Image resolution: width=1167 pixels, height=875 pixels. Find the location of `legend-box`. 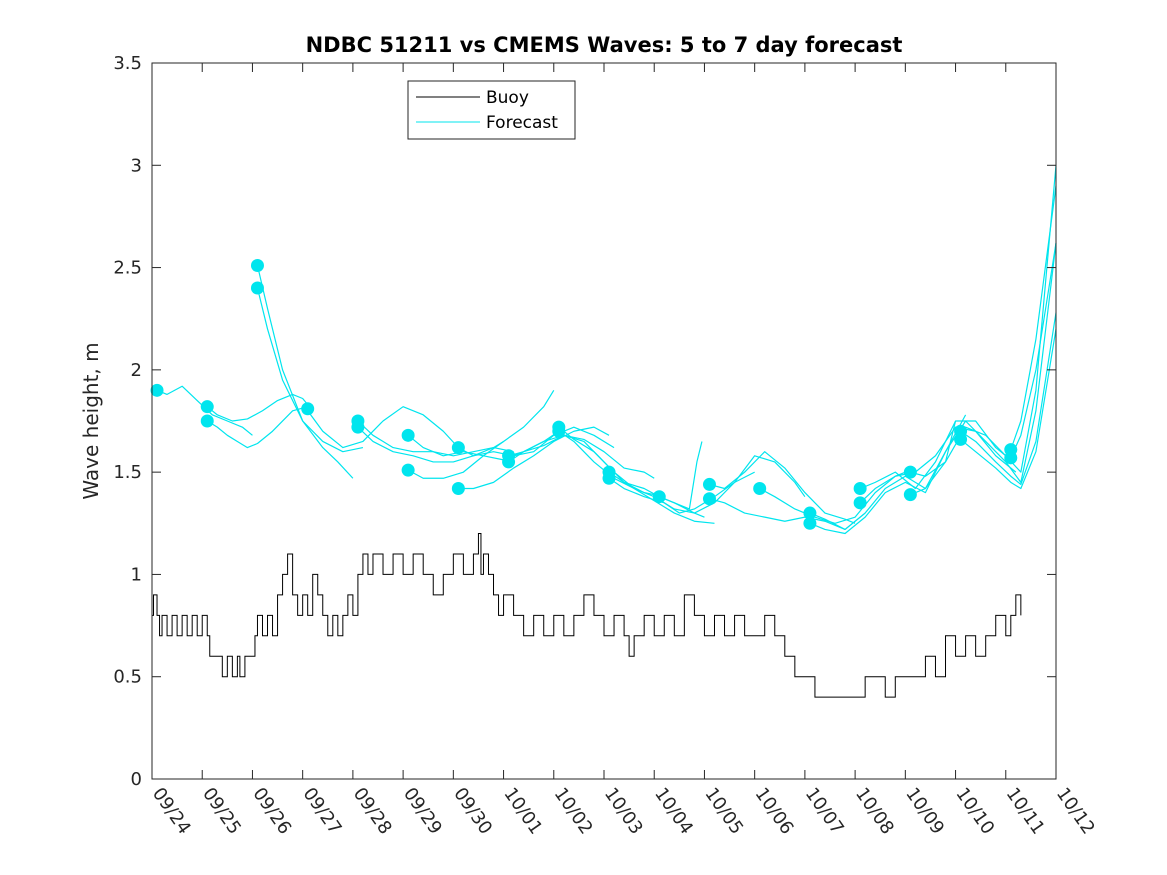

legend-box is located at coordinates (491, 110).